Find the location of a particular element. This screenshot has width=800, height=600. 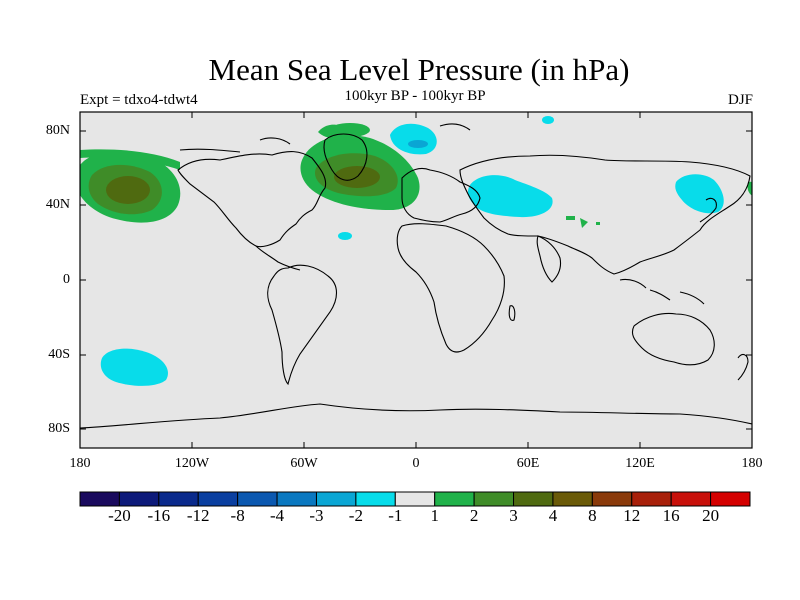

x-tick-label: 0 is located at coordinates (416, 463).